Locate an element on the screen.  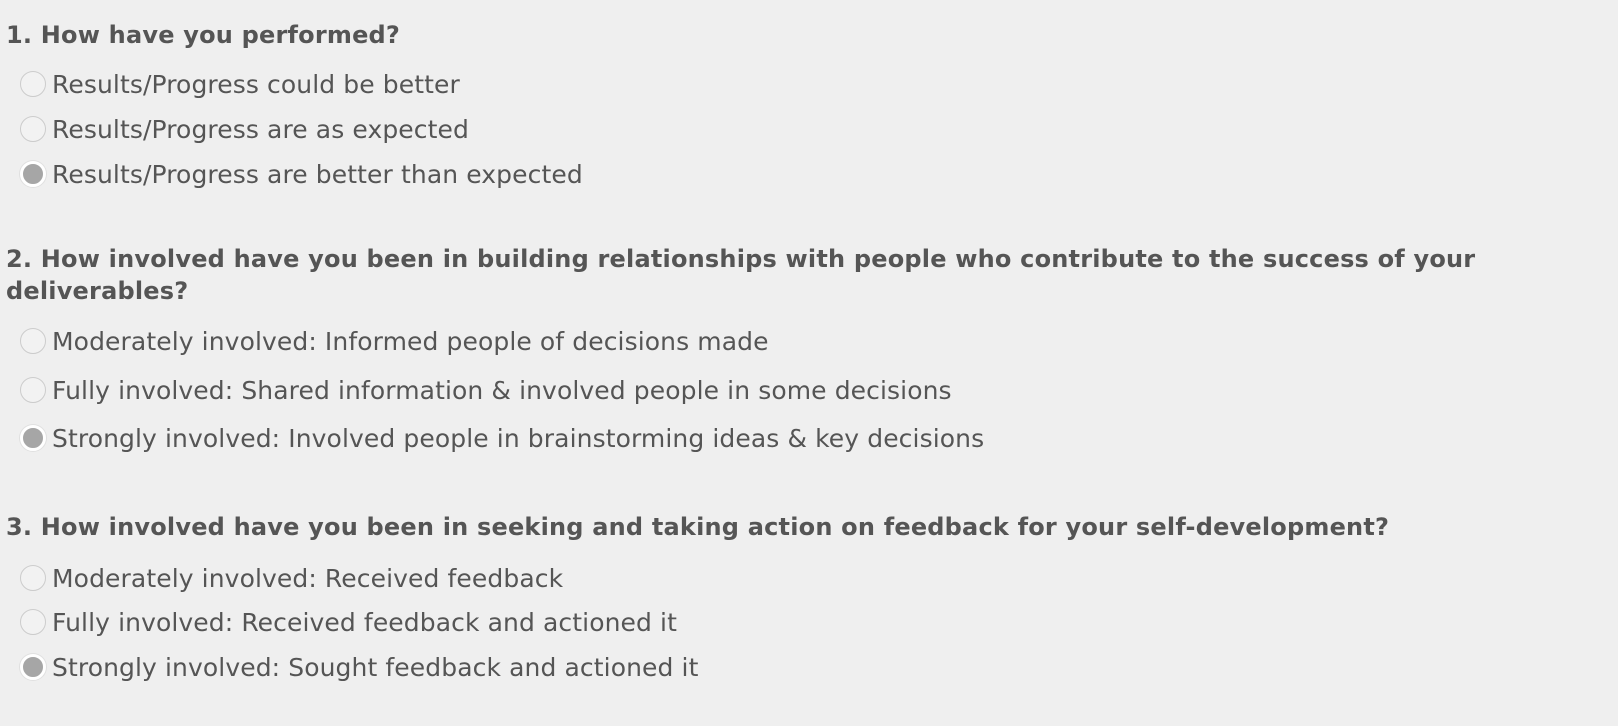
question-1-option-2: Results/Progress are as expected is located at coordinates (244, 129).